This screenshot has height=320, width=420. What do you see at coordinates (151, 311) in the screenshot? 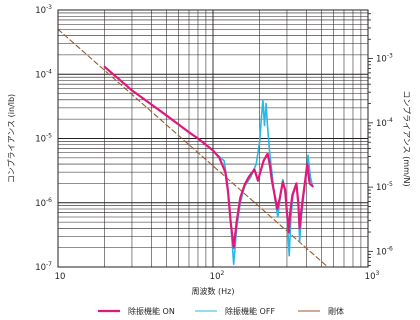
I see `legend-label: 除振機能 ON` at bounding box center [151, 311].